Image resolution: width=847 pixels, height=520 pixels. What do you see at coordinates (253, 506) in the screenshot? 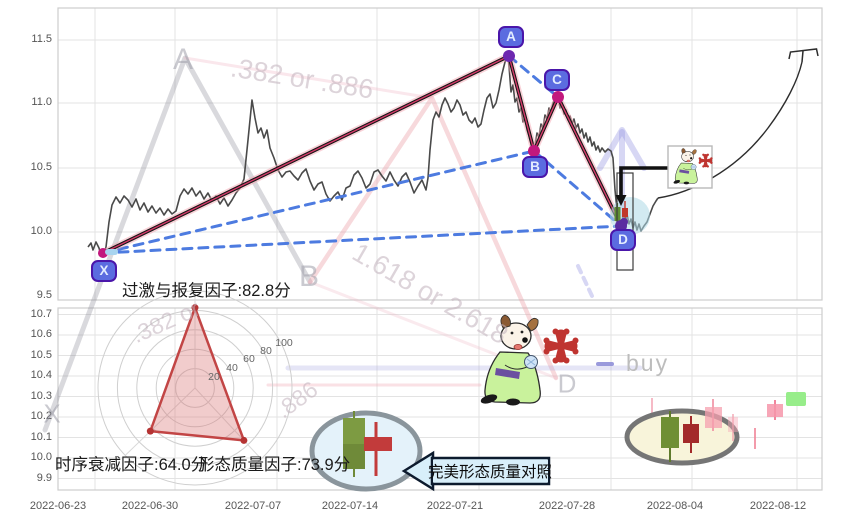
I see `xtick-date: 2022-07-07` at bounding box center [253, 506].